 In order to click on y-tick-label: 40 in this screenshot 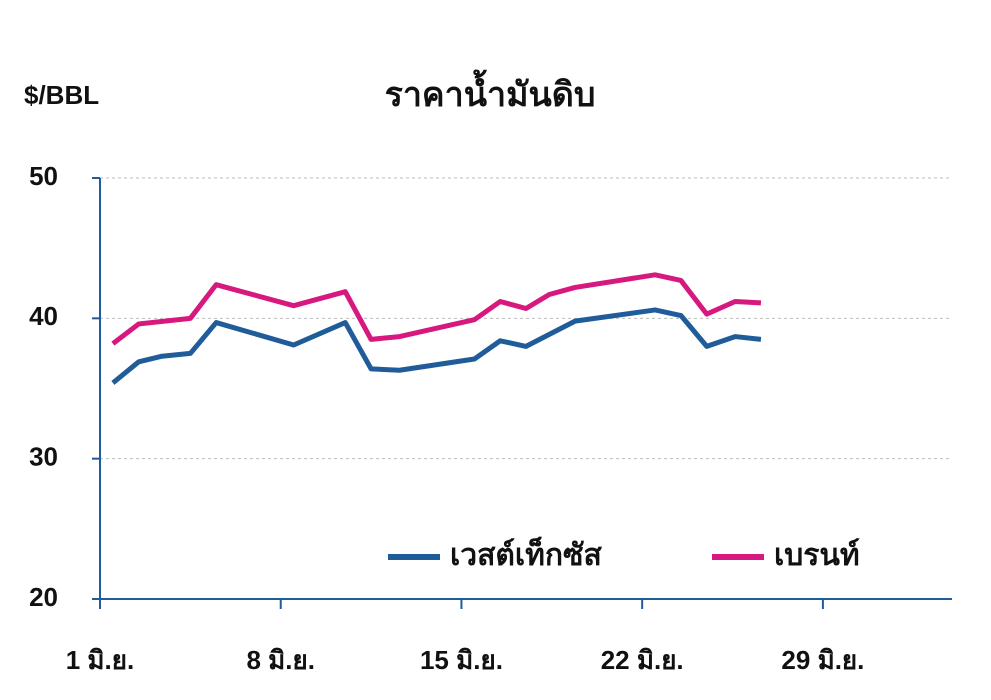, I will do `click(43, 316)`.